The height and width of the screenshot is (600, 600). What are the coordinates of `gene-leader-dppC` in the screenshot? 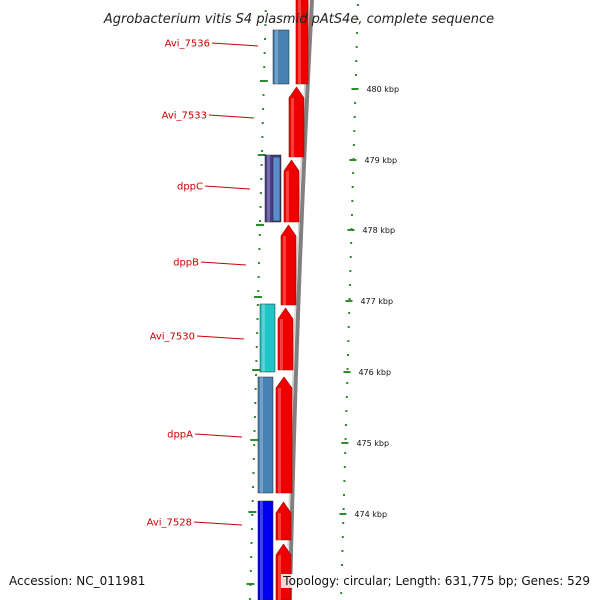 It's located at (227, 187).